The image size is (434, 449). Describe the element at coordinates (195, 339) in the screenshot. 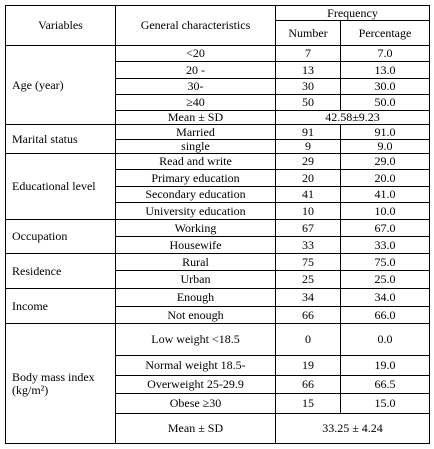

I see `characteristic-cell: Low weight <18.5` at that location.